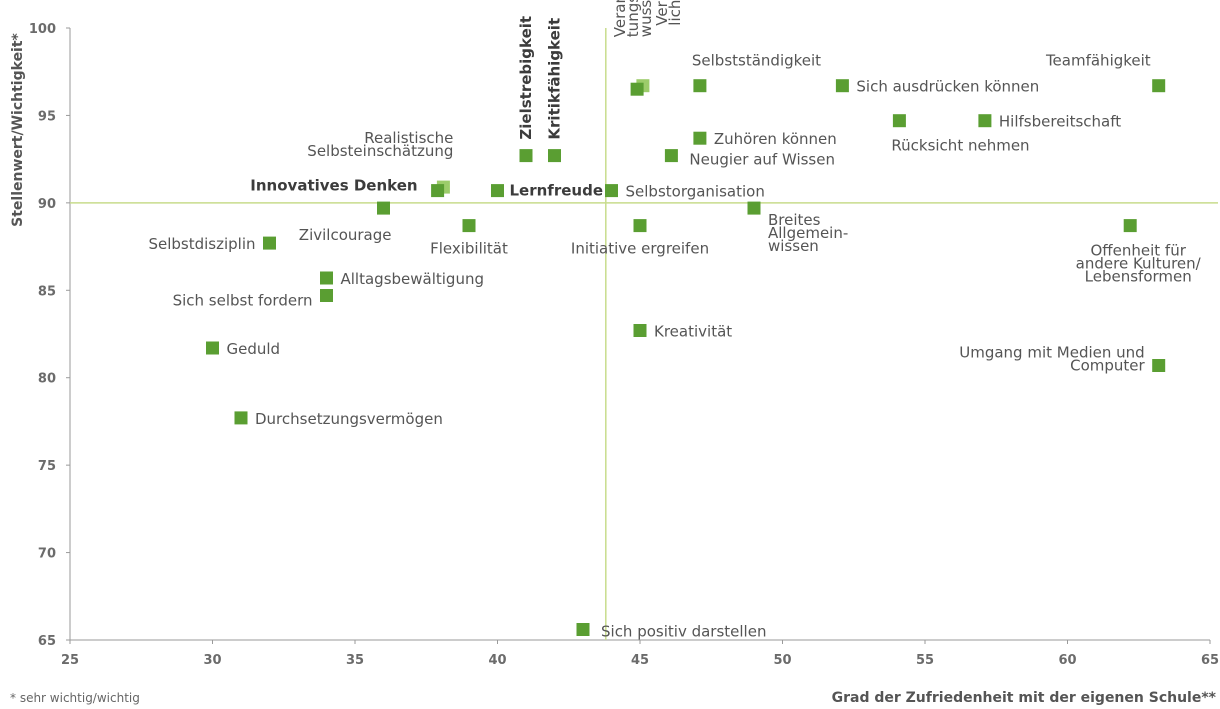 The width and height of the screenshot is (1220, 709). I want to click on x-tick-label: 30, so click(212, 660).